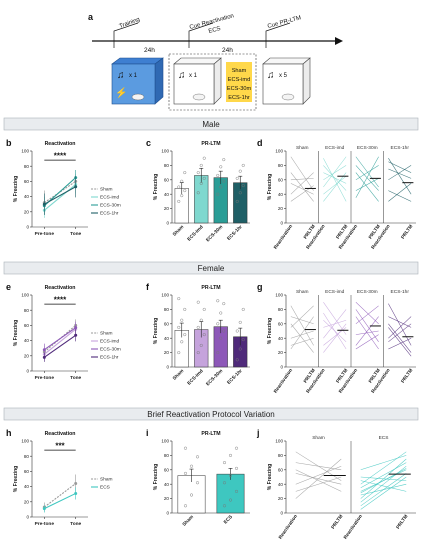 The image size is (422, 550). Describe the element at coordinates (106, 190) in the screenshot. I see `legend-label-Sham: Sham` at that location.